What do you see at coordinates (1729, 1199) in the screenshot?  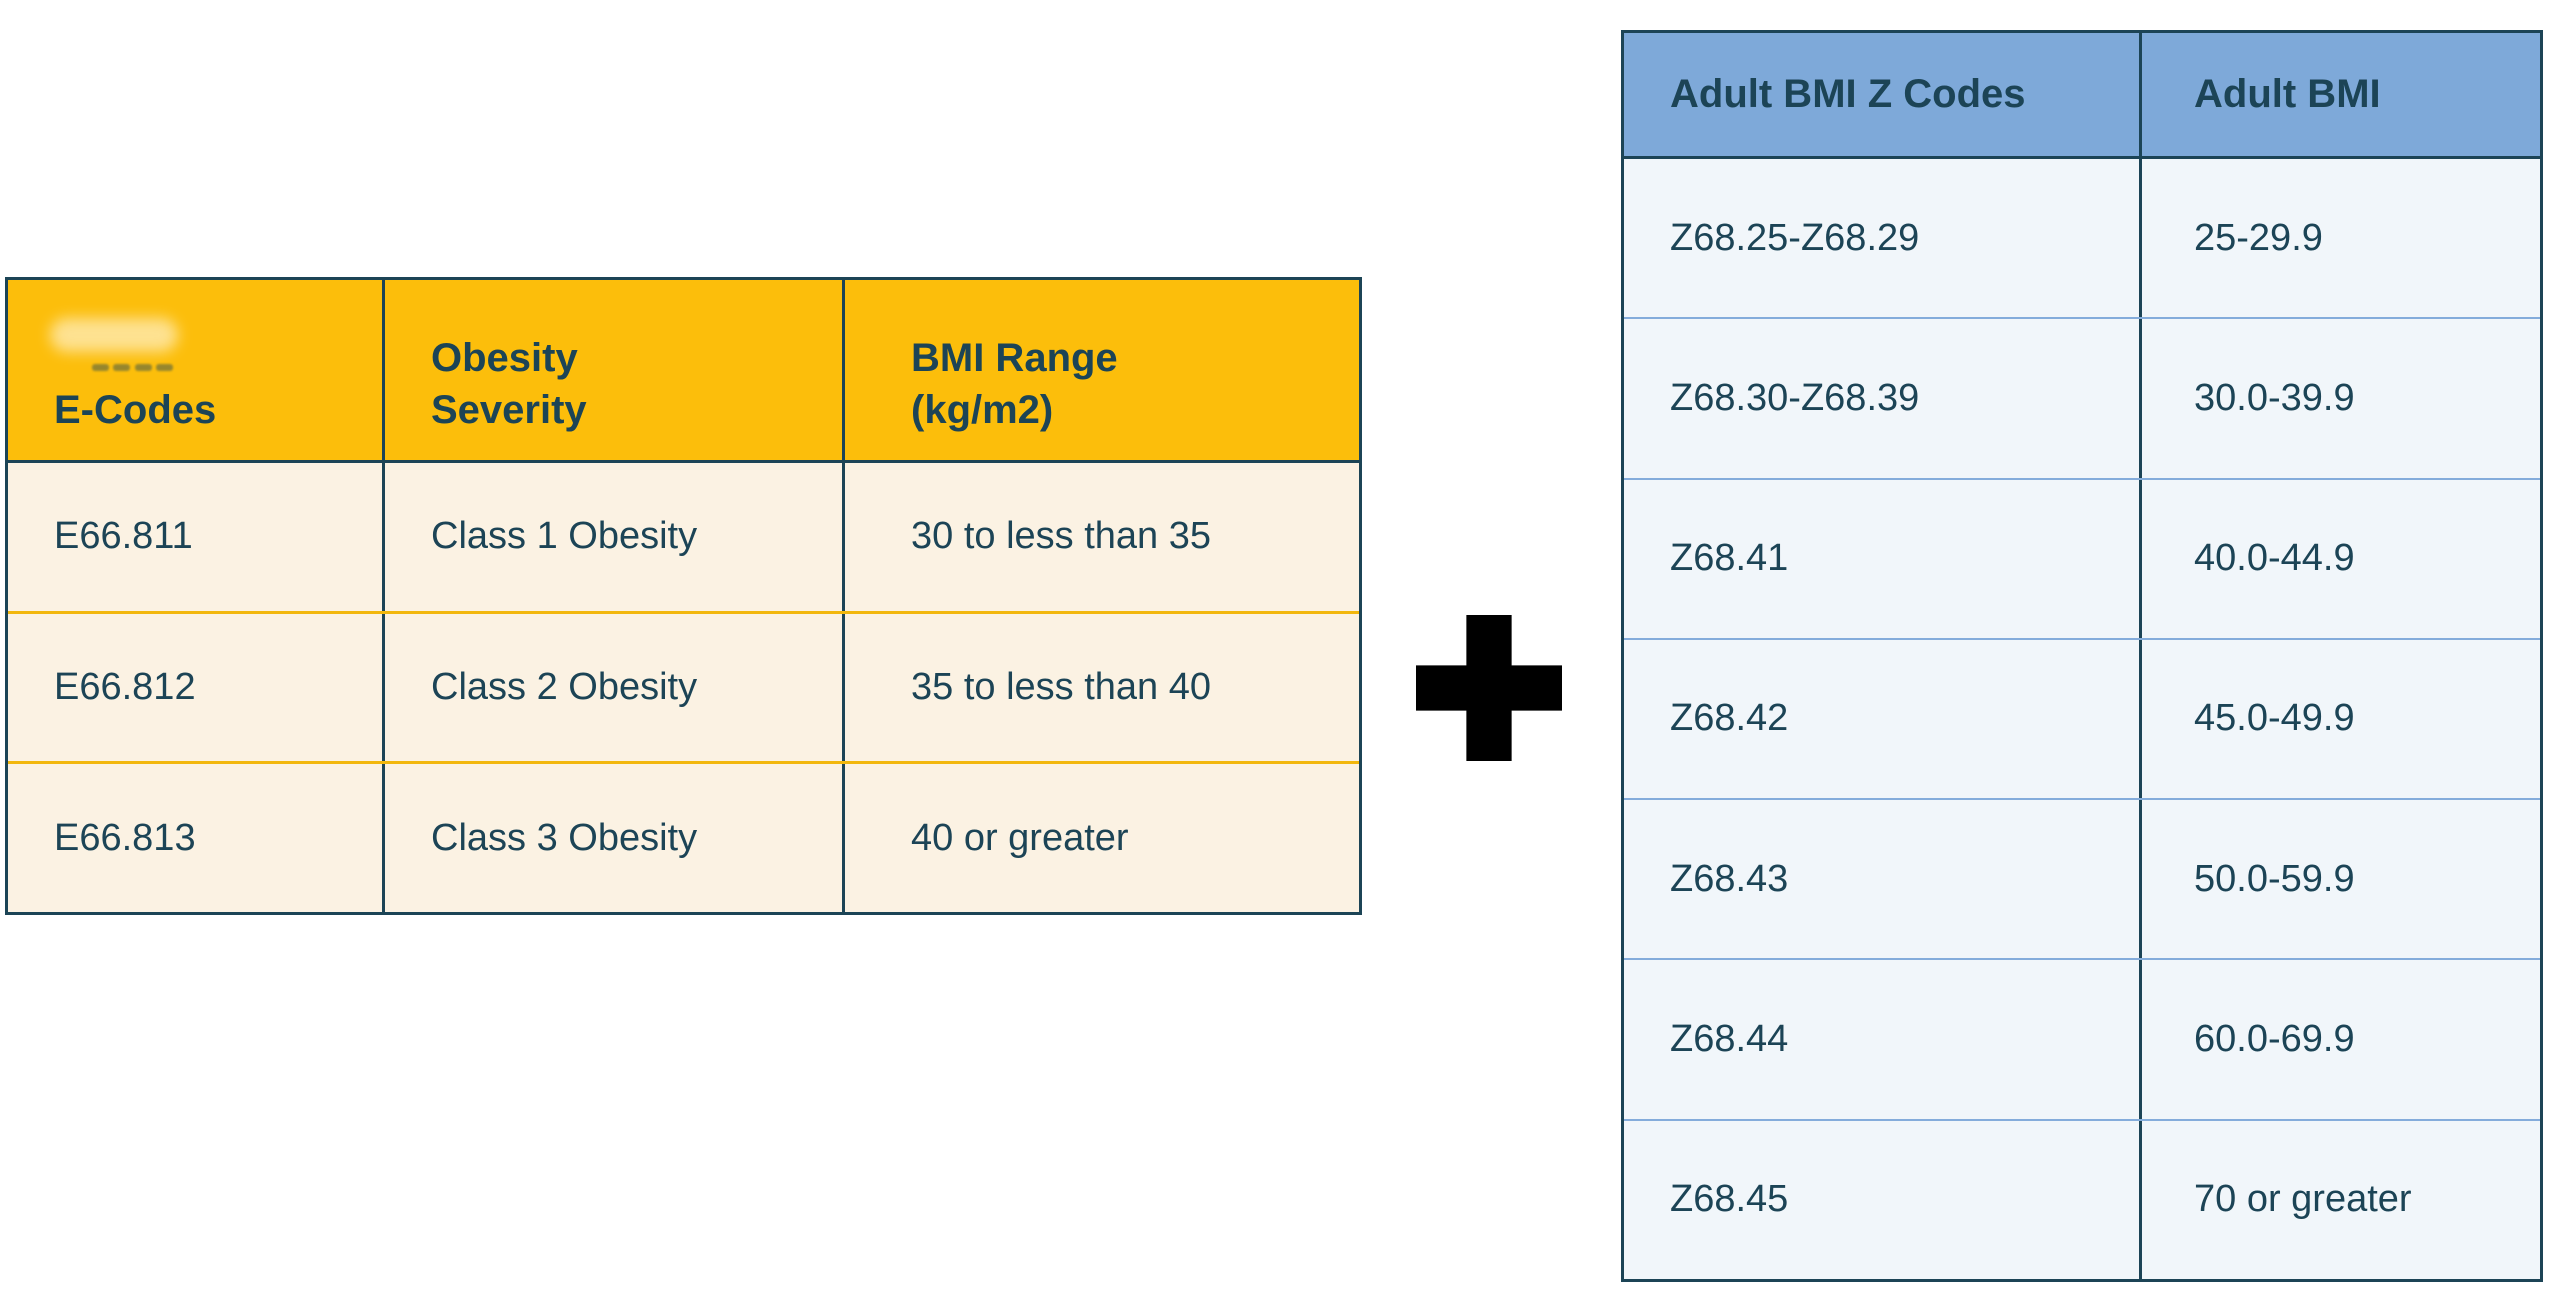 I see `cell-value: Z68.45` at bounding box center [1729, 1199].